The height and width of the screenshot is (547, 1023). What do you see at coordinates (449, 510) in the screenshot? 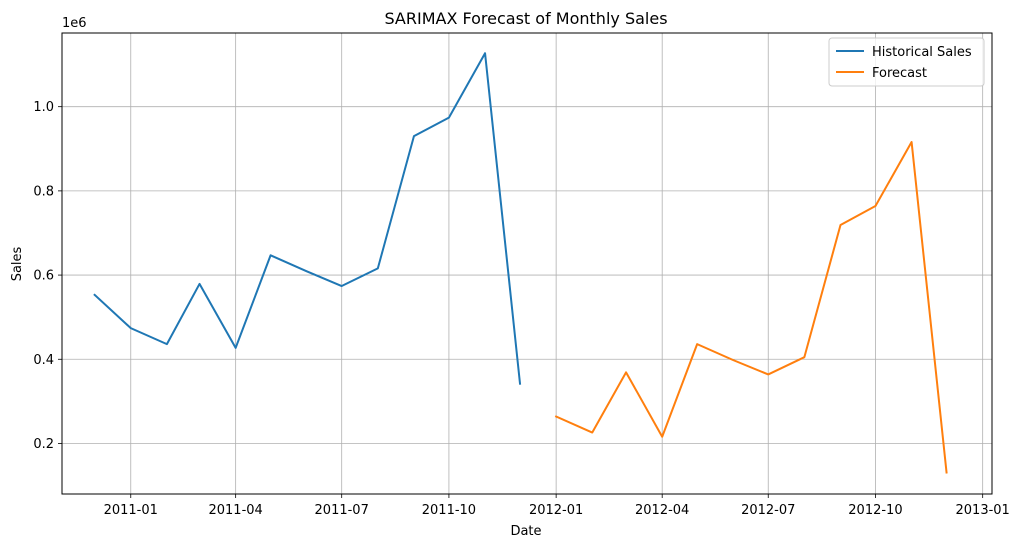
I see `x-tick-label: 2011-10` at bounding box center [449, 510].